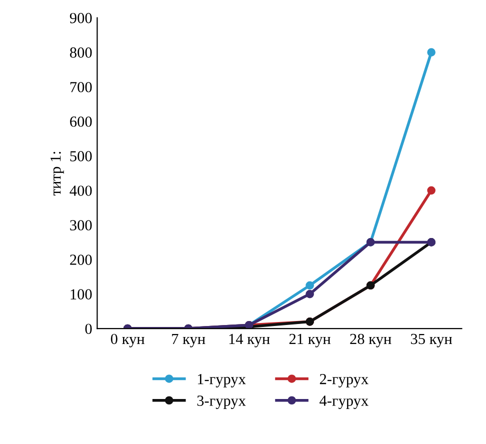 This screenshot has height=444, width=486. What do you see at coordinates (344, 381) in the screenshot?
I see `legend-label: 2-гурух` at bounding box center [344, 381].